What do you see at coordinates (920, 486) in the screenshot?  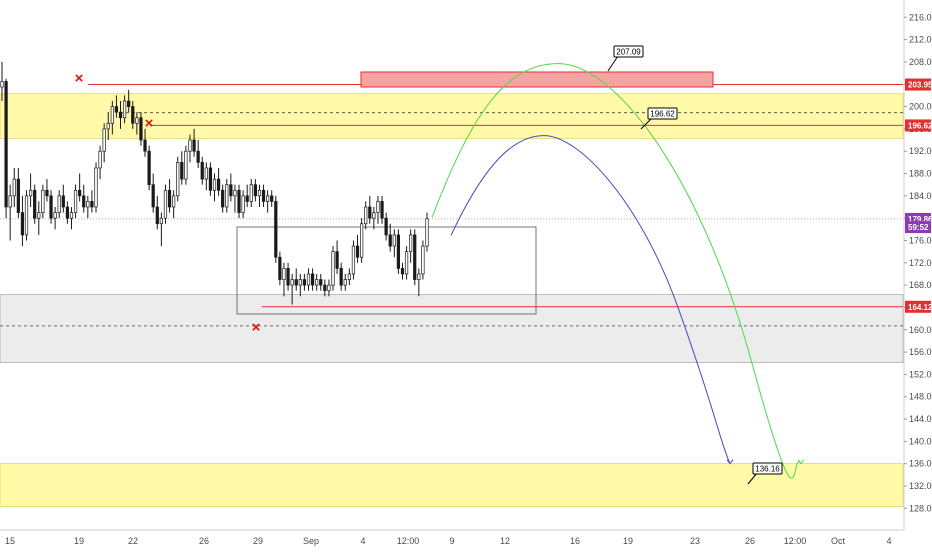 I see `y-tick-label: 132.00` at bounding box center [920, 486].